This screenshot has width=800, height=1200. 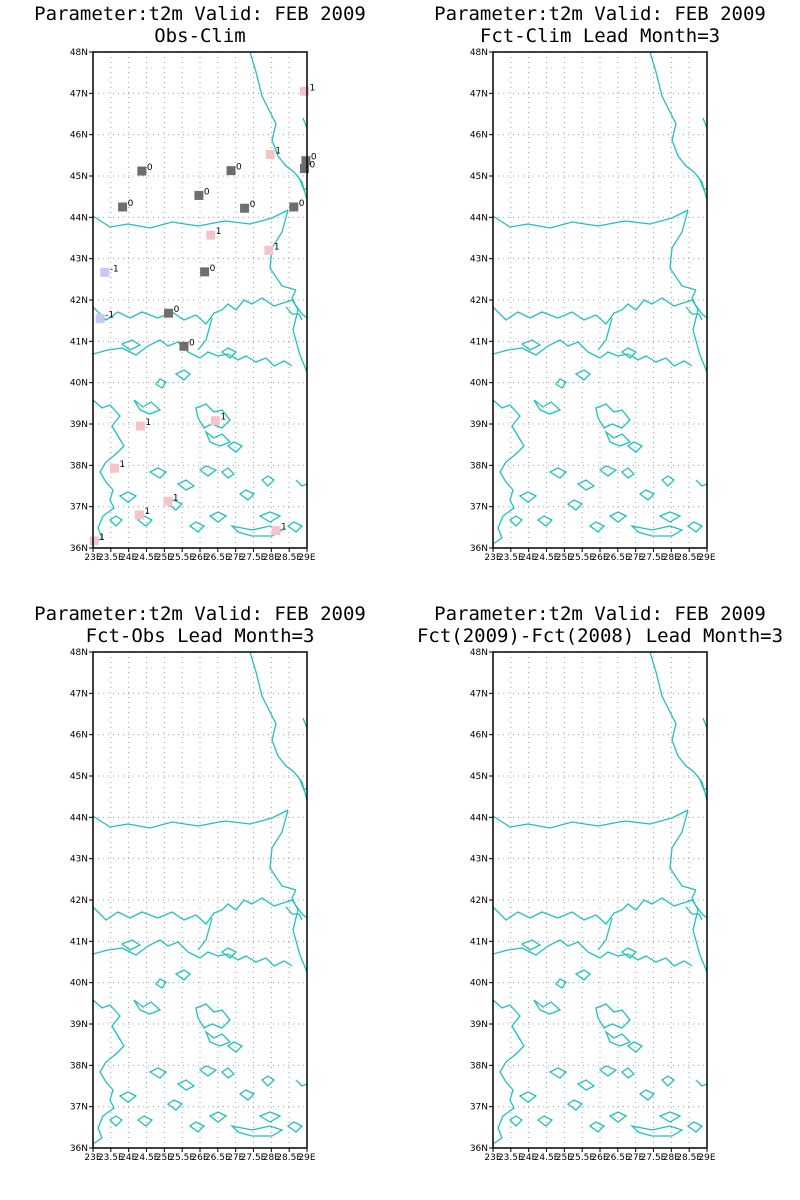 What do you see at coordinates (479, 136) in the screenshot?
I see `lat-label: 46N` at bounding box center [479, 136].